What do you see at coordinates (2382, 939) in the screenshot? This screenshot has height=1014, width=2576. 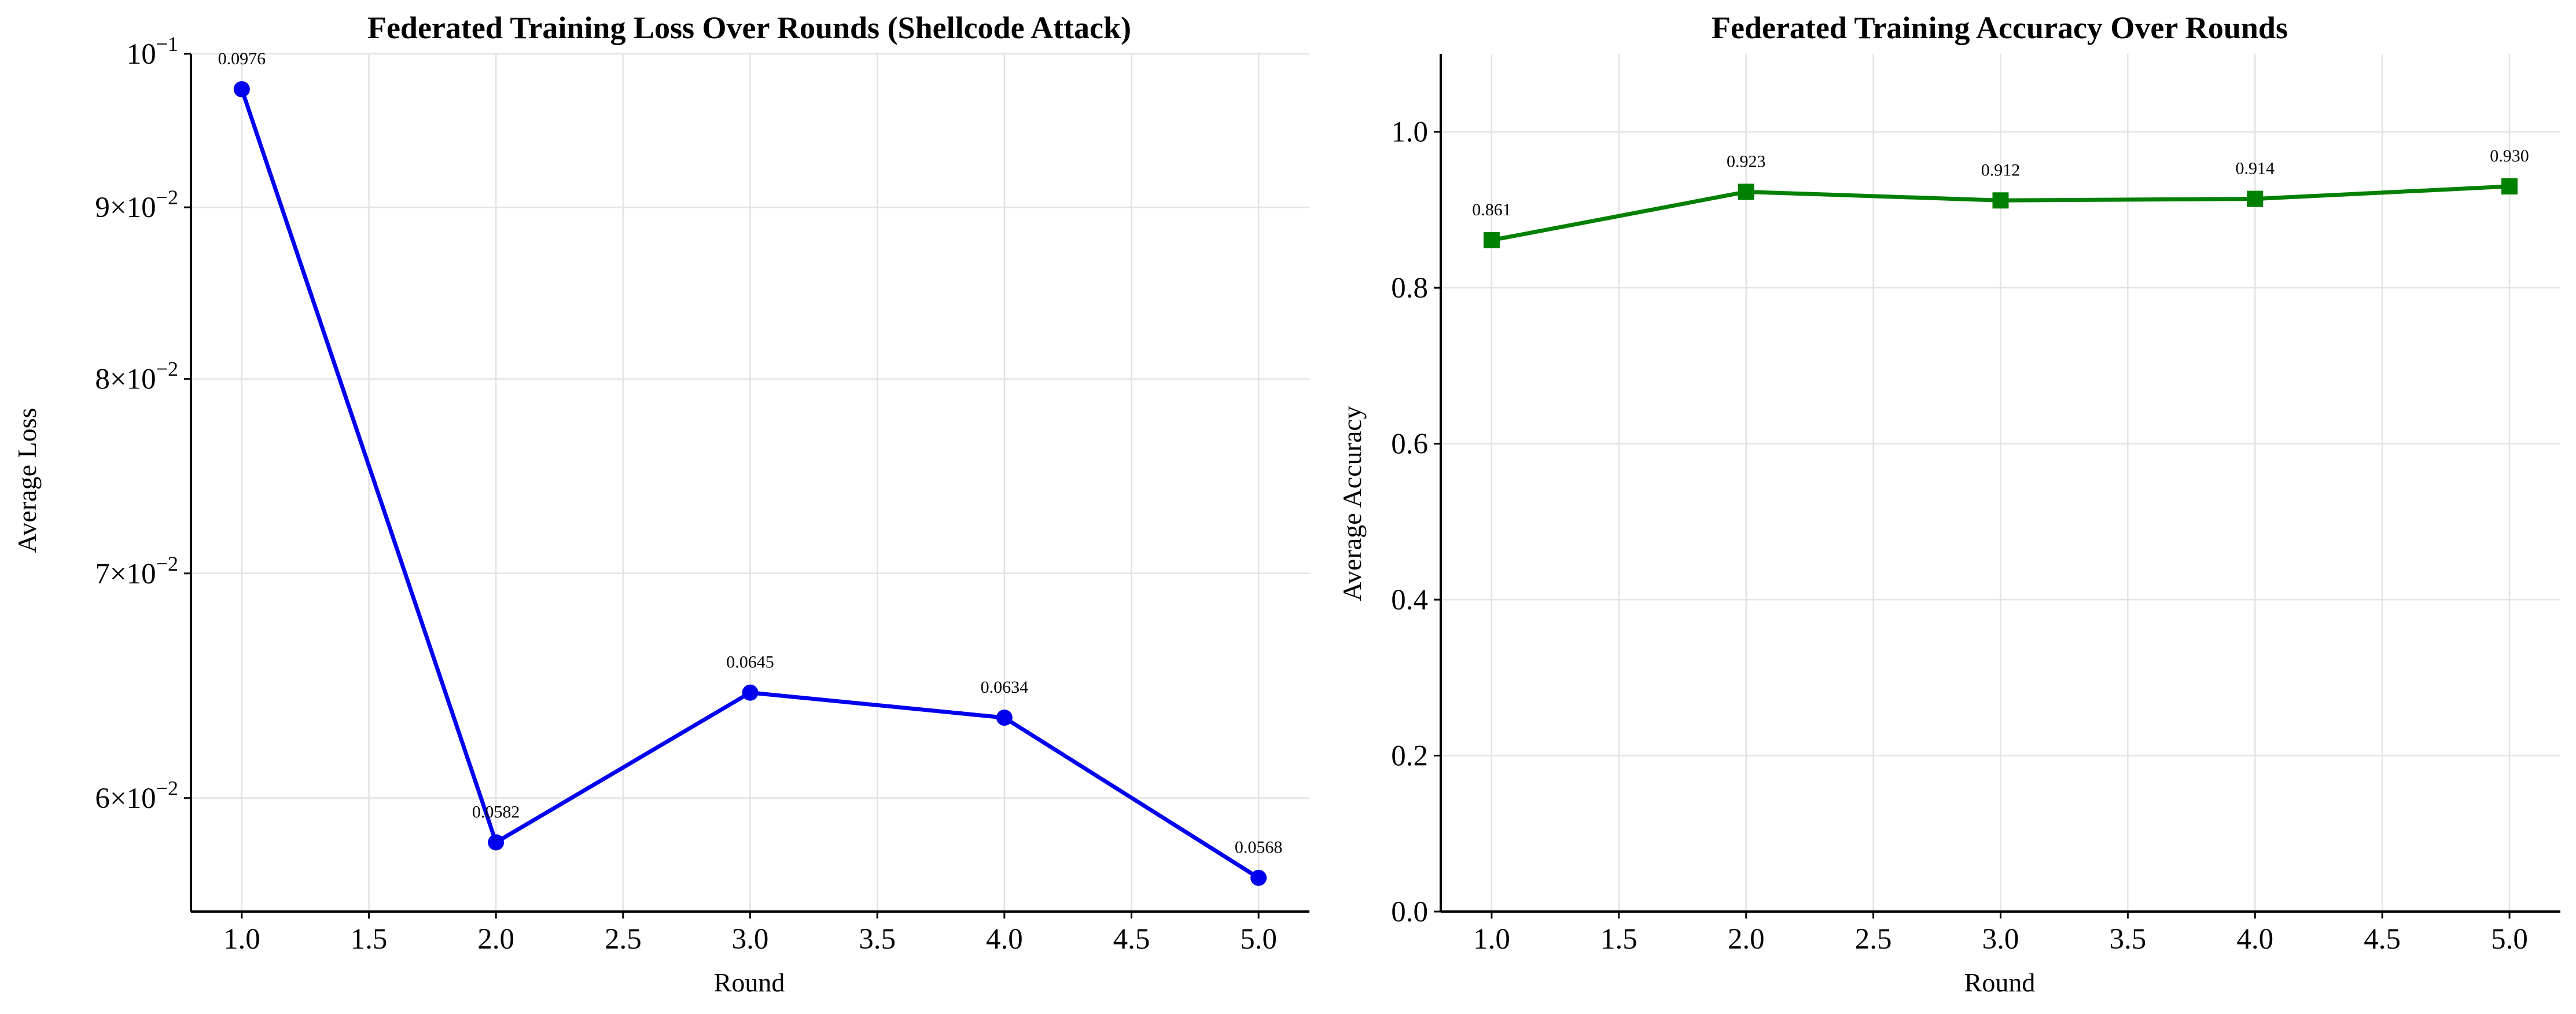 I see `accuracy-x-tick-label: 4.5` at bounding box center [2382, 939].